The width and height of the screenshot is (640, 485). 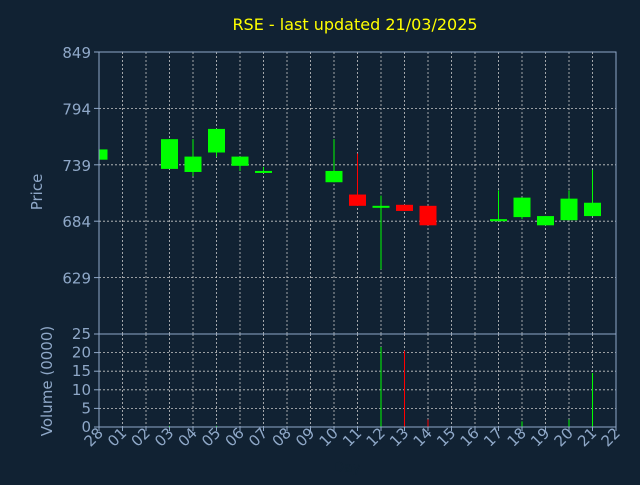 What do you see at coordinates (117, 437) in the screenshot?
I see `x-tick-label: 01` at bounding box center [117, 437].